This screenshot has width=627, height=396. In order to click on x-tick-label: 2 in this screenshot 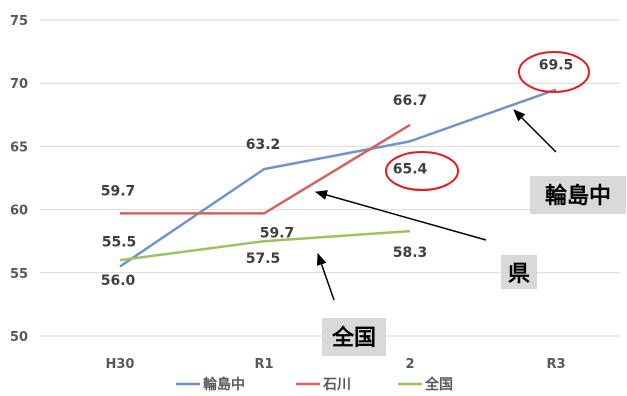, I will do `click(409, 364)`.